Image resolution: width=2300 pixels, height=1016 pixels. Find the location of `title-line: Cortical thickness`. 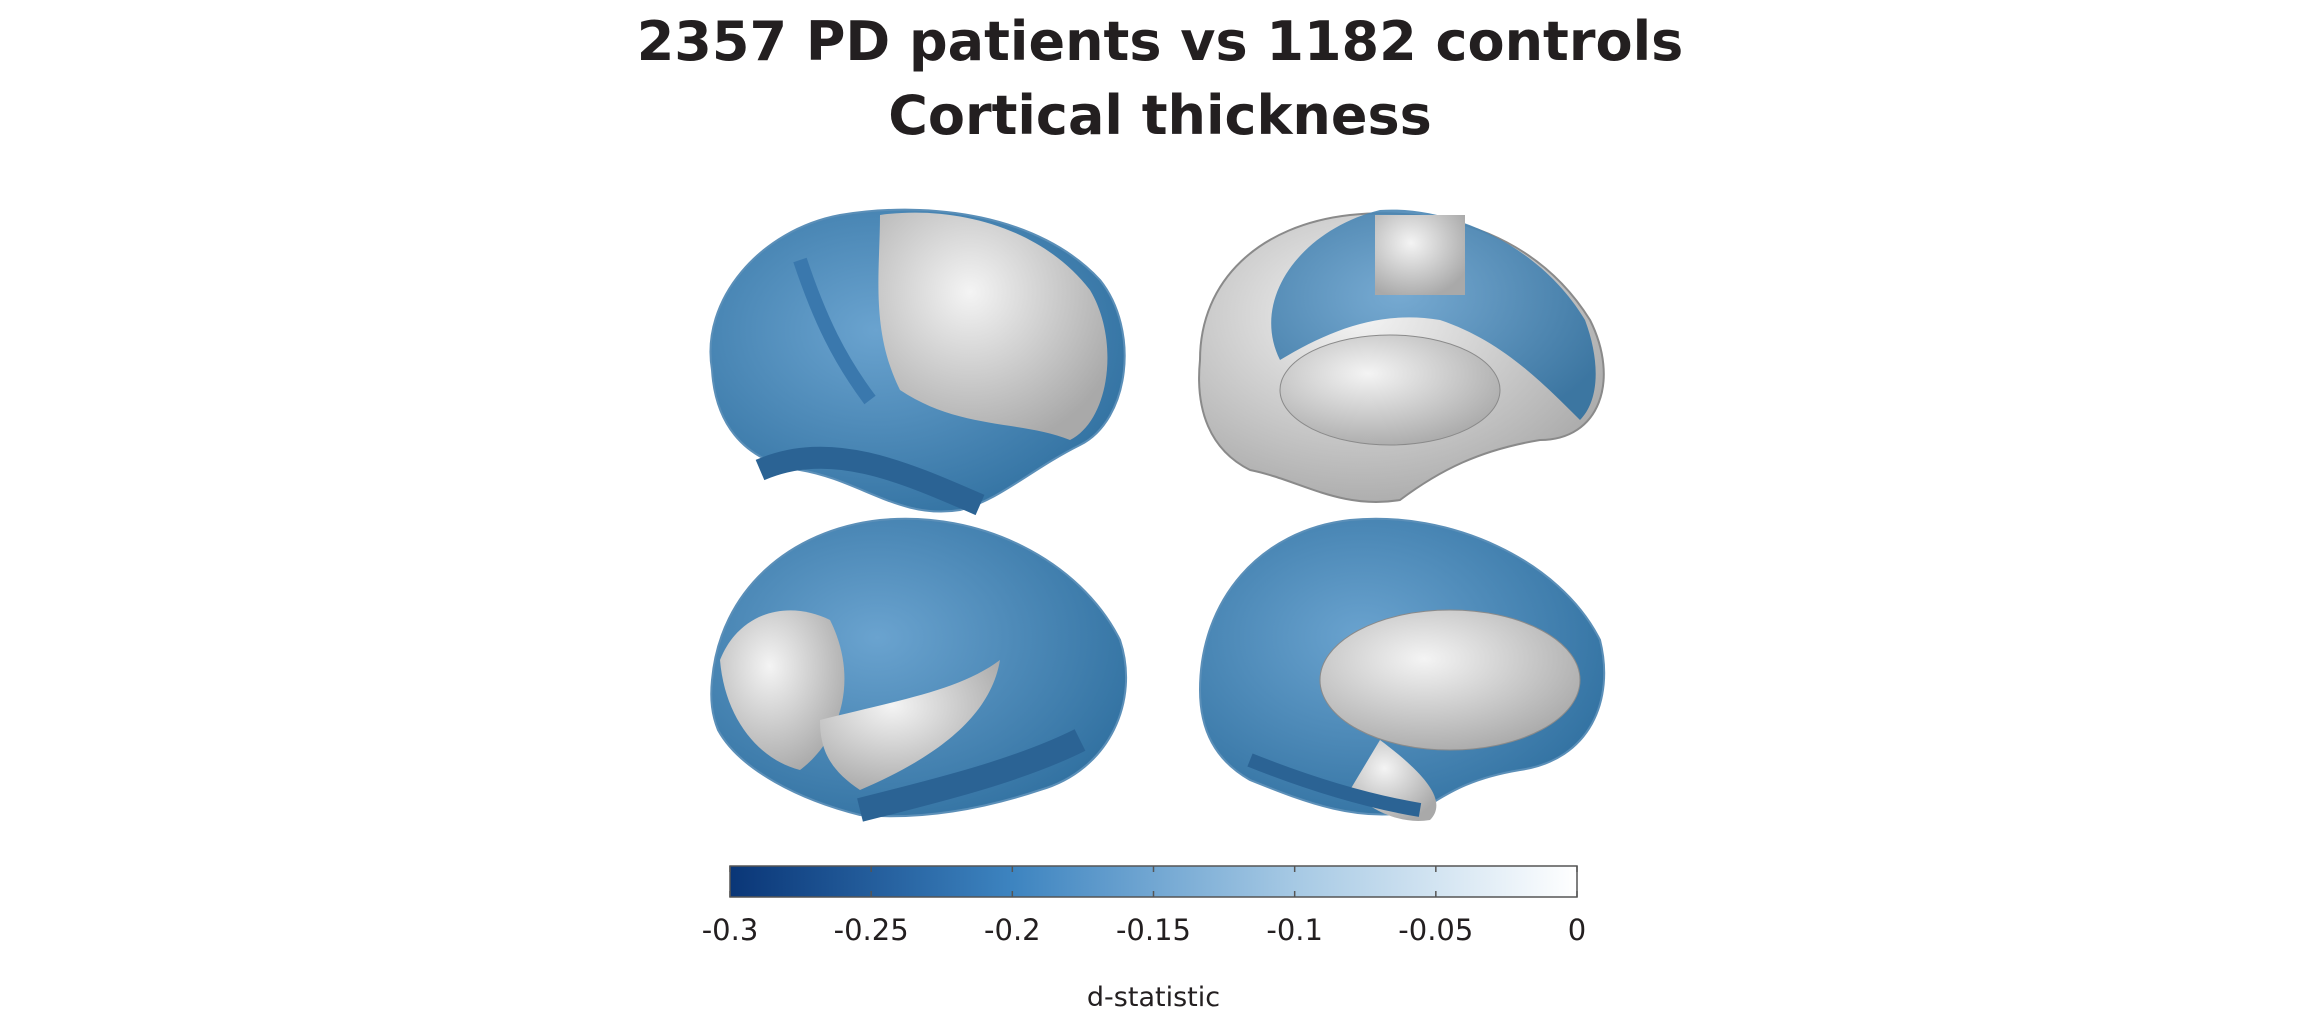

title-line: Cortical thickness is located at coordinates (1159, 115).